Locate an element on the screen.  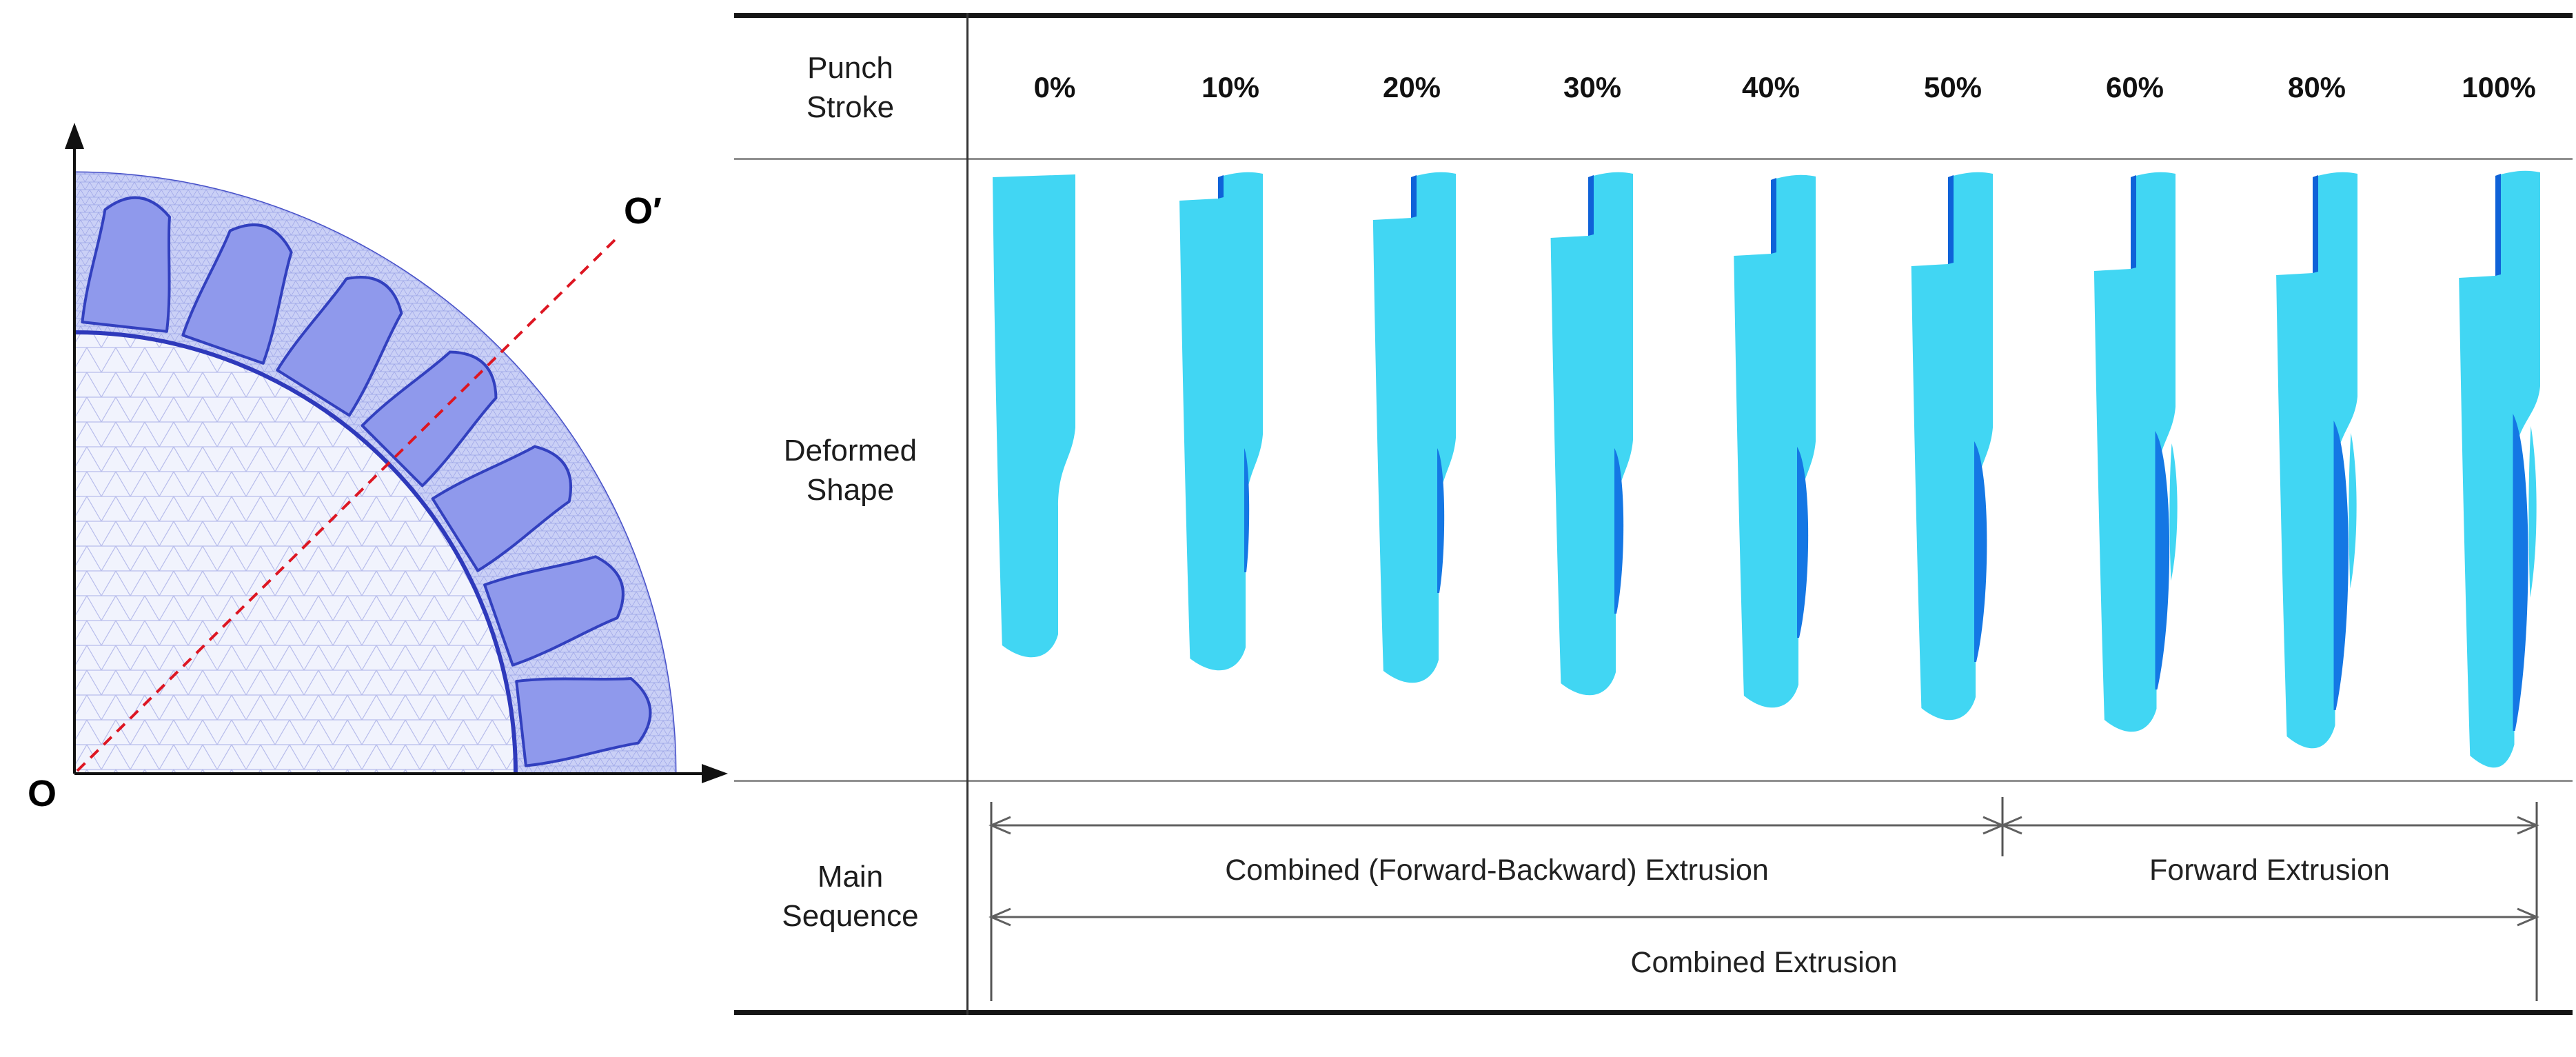
deformed-shape-50% is located at coordinates (1952, 447).